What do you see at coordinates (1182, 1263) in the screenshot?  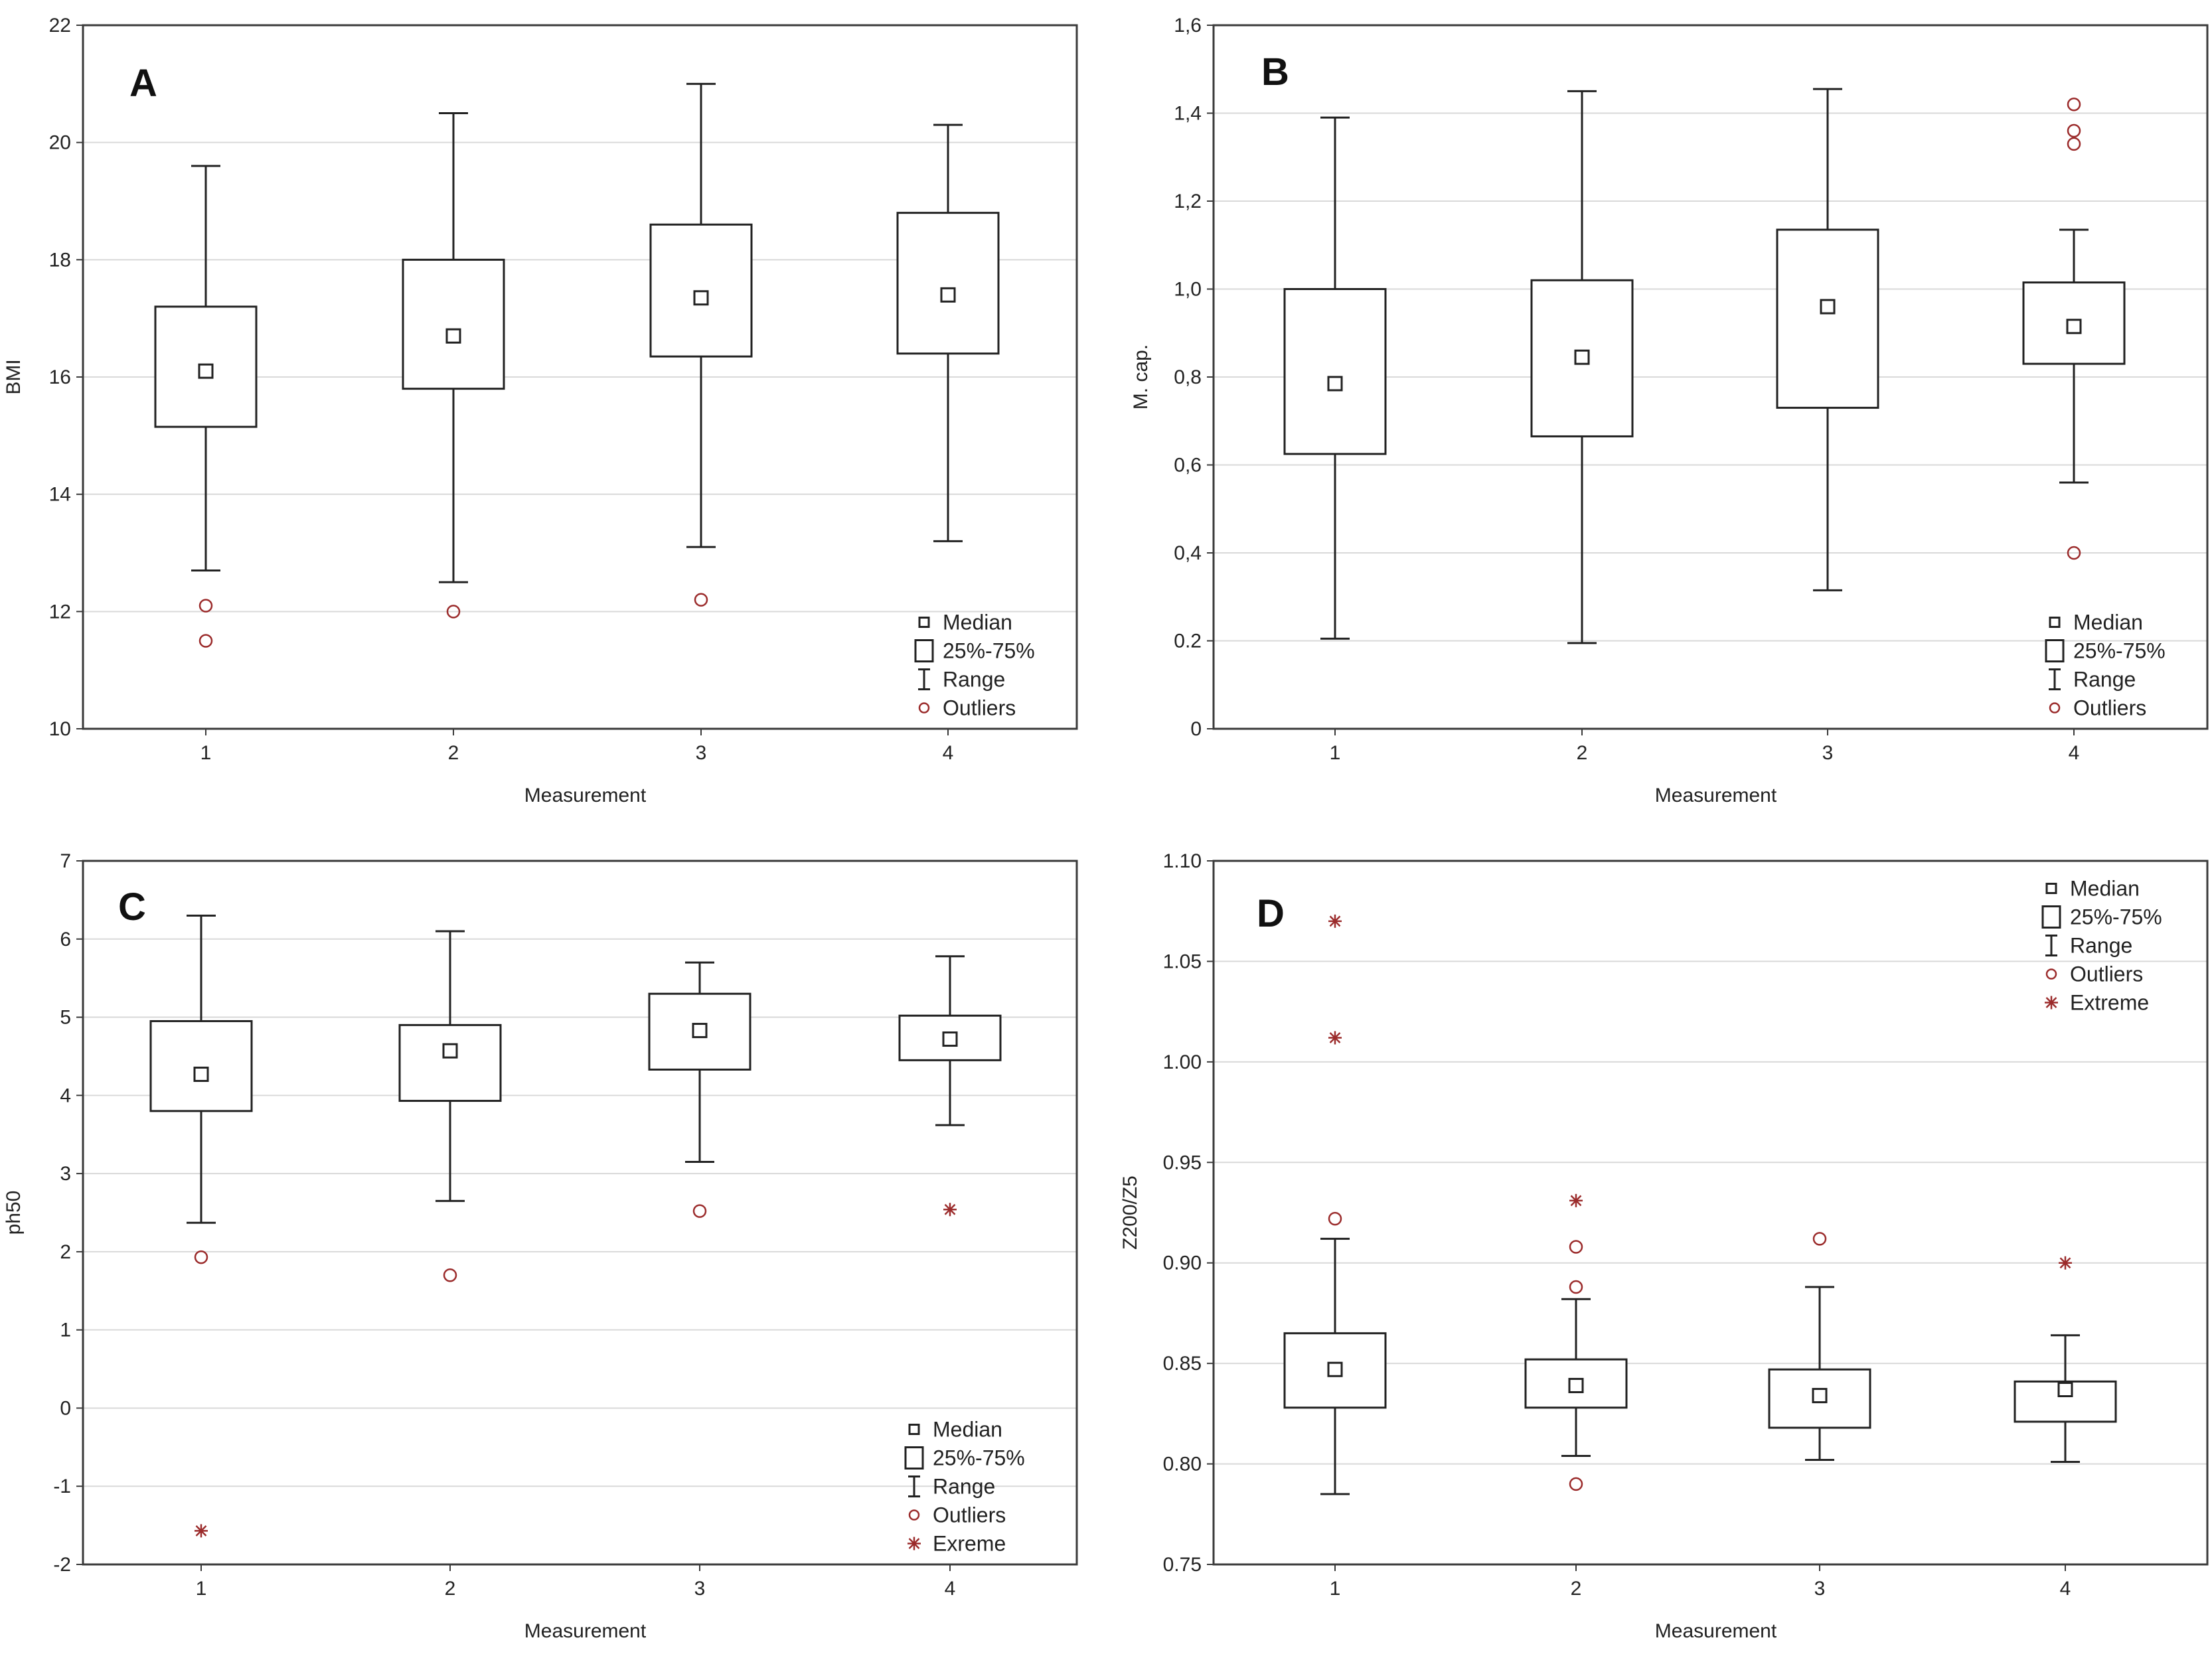 I see `y-tick-label: 0.90` at bounding box center [1182, 1263].